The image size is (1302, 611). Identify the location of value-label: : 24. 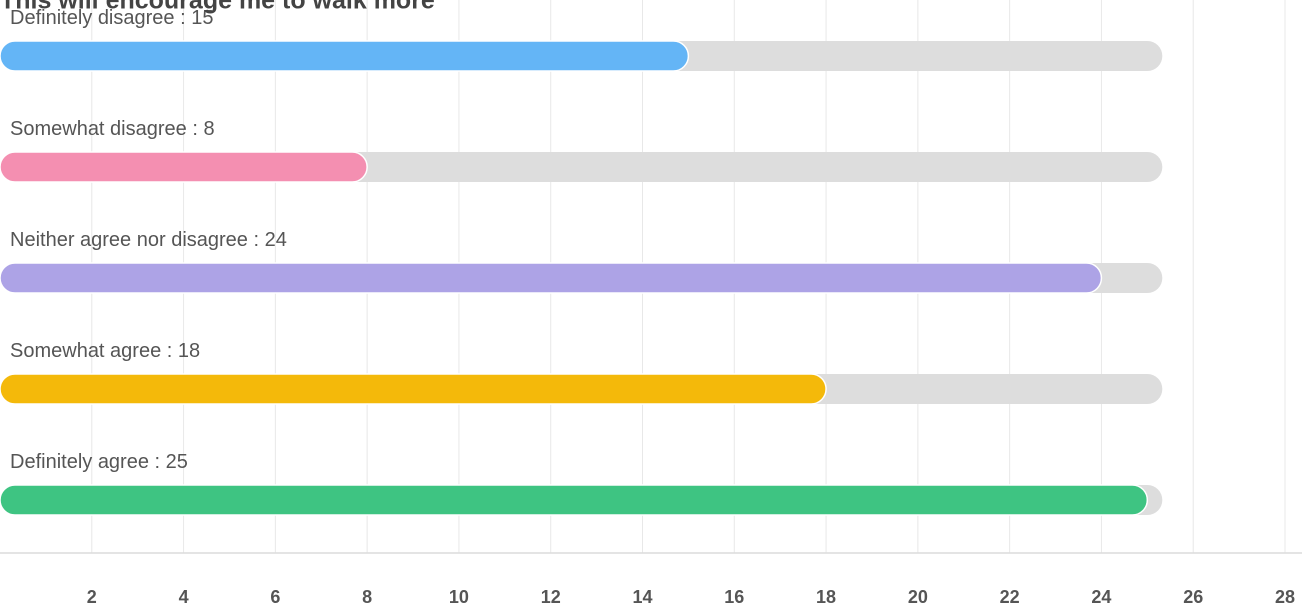
(267, 240).